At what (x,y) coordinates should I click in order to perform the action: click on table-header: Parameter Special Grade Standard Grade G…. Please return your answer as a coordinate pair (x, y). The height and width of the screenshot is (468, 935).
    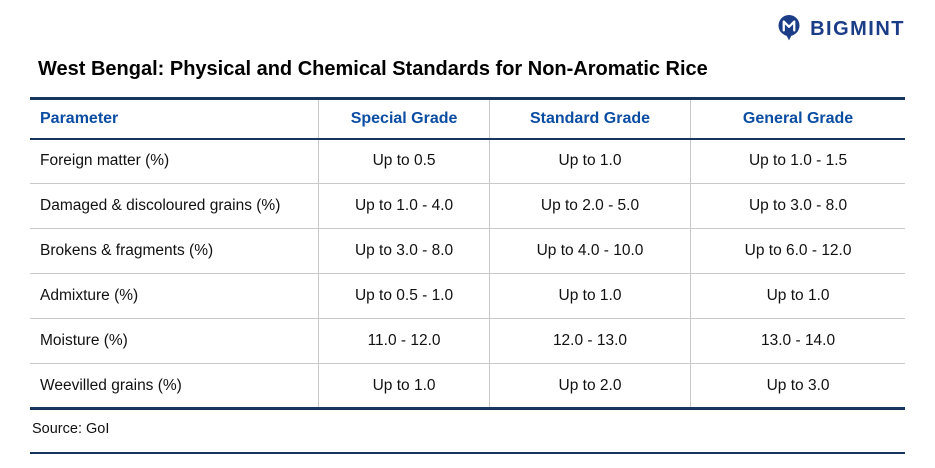
    Looking at the image, I should click on (467, 118).